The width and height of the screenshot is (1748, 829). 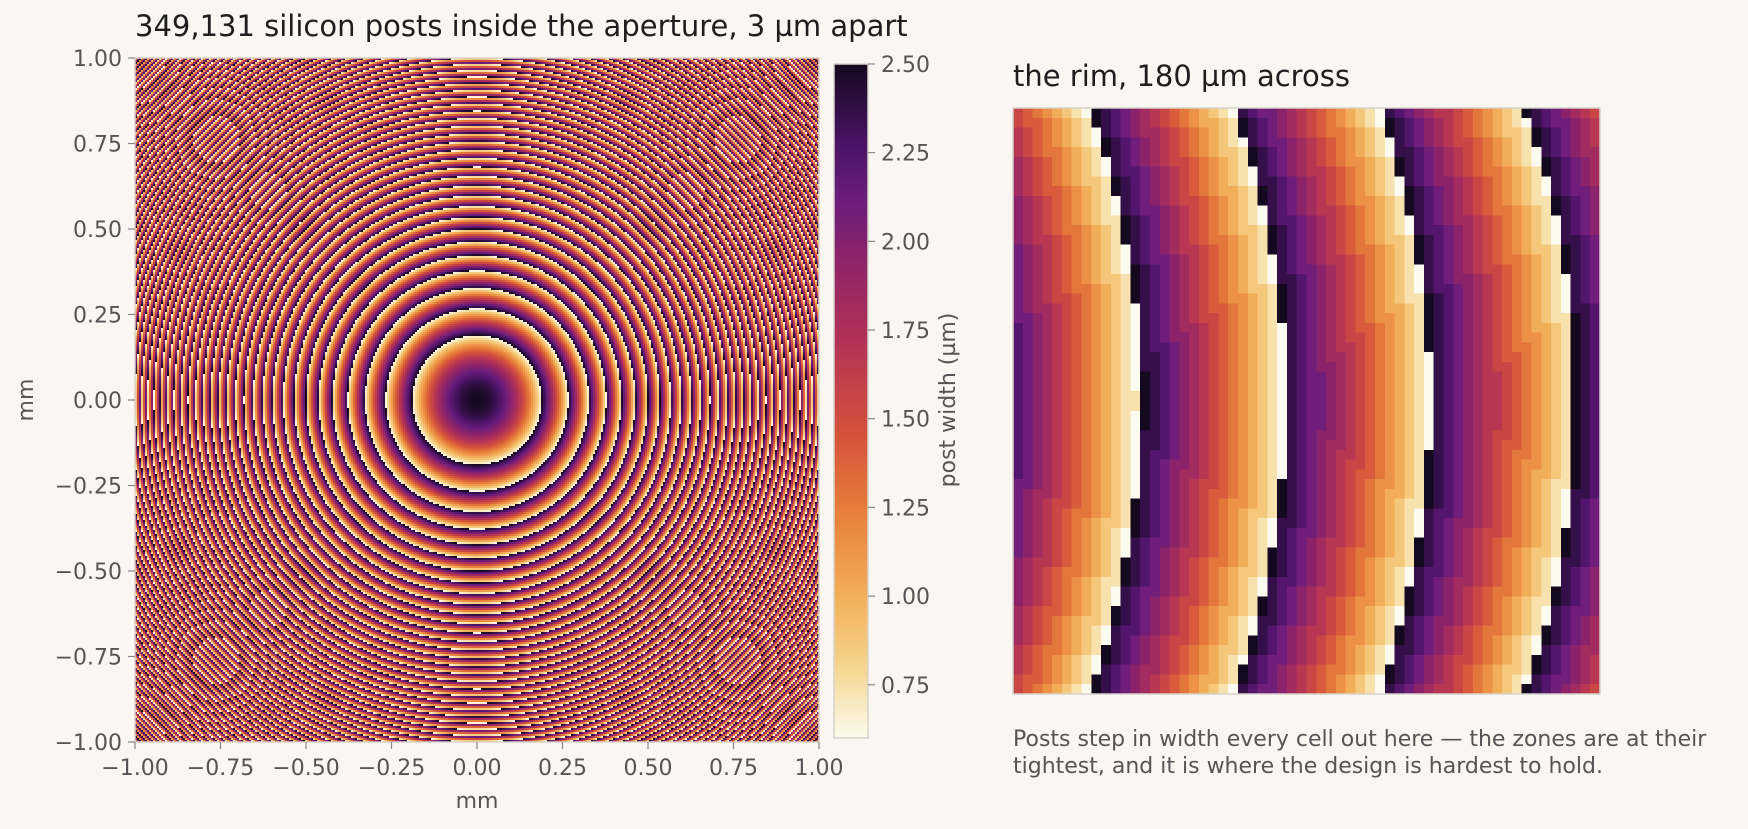 What do you see at coordinates (97, 401) in the screenshot?
I see `y-tick-label: 0.00` at bounding box center [97, 401].